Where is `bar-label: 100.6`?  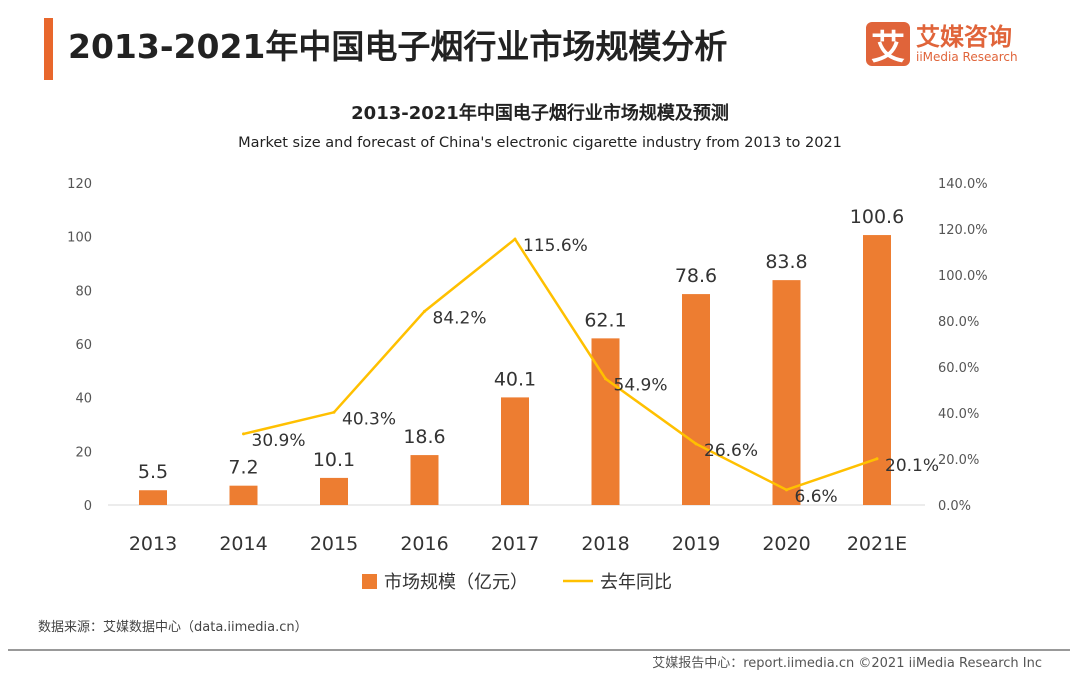
bar-label: 100.6 is located at coordinates (877, 217).